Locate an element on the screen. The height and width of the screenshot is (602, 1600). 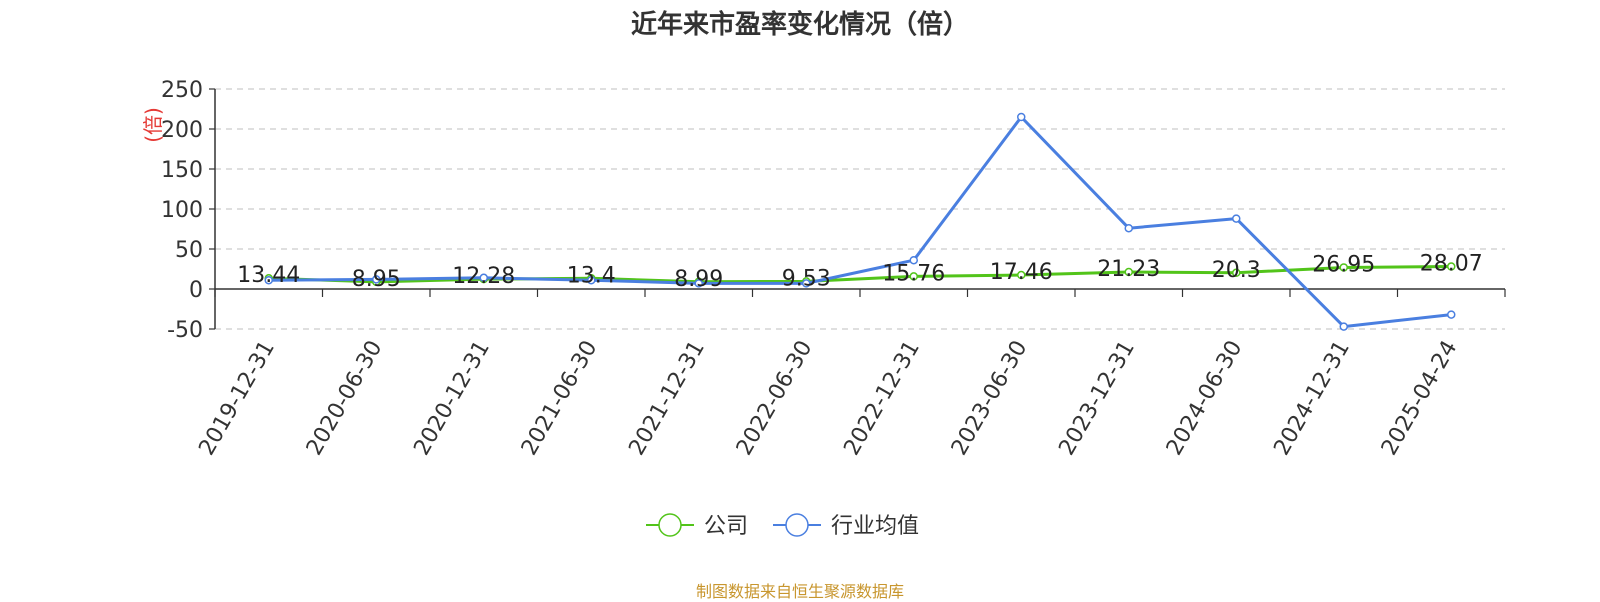
x-tick-label: 2020-06-30 is located at coordinates (345, 398).